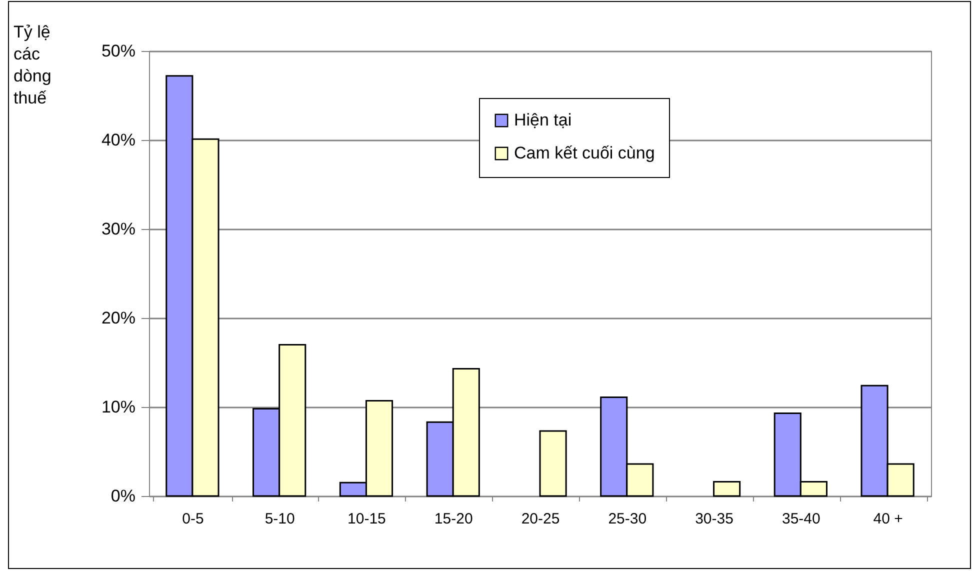 The image size is (974, 571). Describe the element at coordinates (888, 519) in the screenshot. I see `x-tick-label: 40 +` at that location.